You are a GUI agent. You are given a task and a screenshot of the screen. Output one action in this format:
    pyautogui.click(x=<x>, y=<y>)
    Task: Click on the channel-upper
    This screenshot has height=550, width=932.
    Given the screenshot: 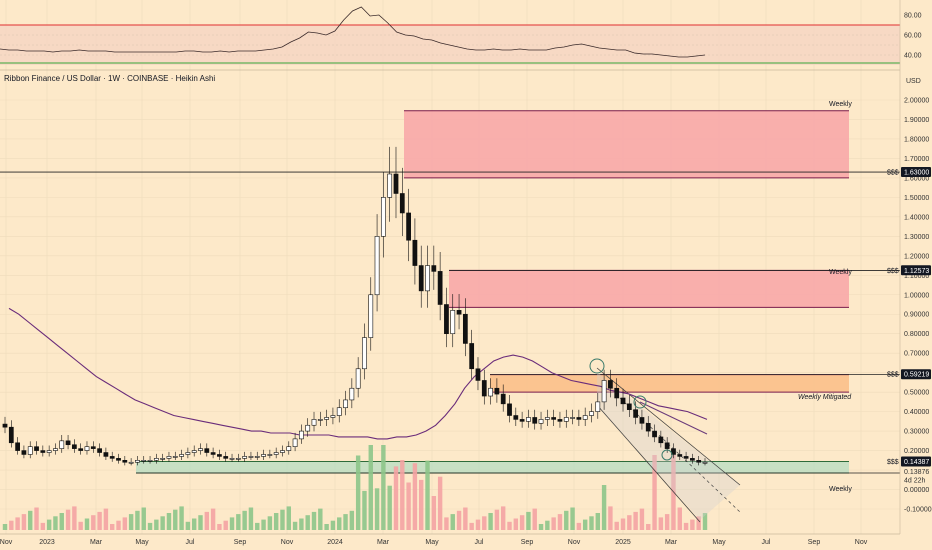 What is the action you would take?
    pyautogui.click(x=668, y=426)
    